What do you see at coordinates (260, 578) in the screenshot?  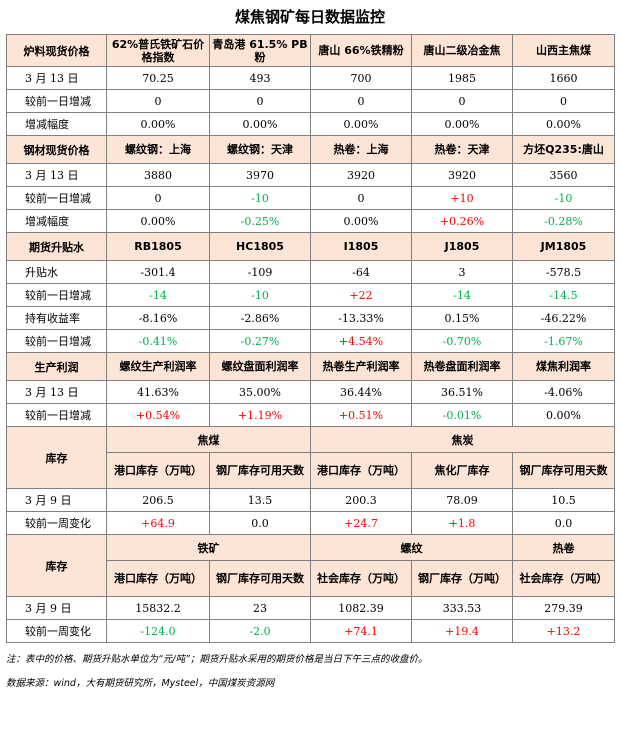 I see `s6-column-header: 钢厂库存可用天数` at bounding box center [260, 578].